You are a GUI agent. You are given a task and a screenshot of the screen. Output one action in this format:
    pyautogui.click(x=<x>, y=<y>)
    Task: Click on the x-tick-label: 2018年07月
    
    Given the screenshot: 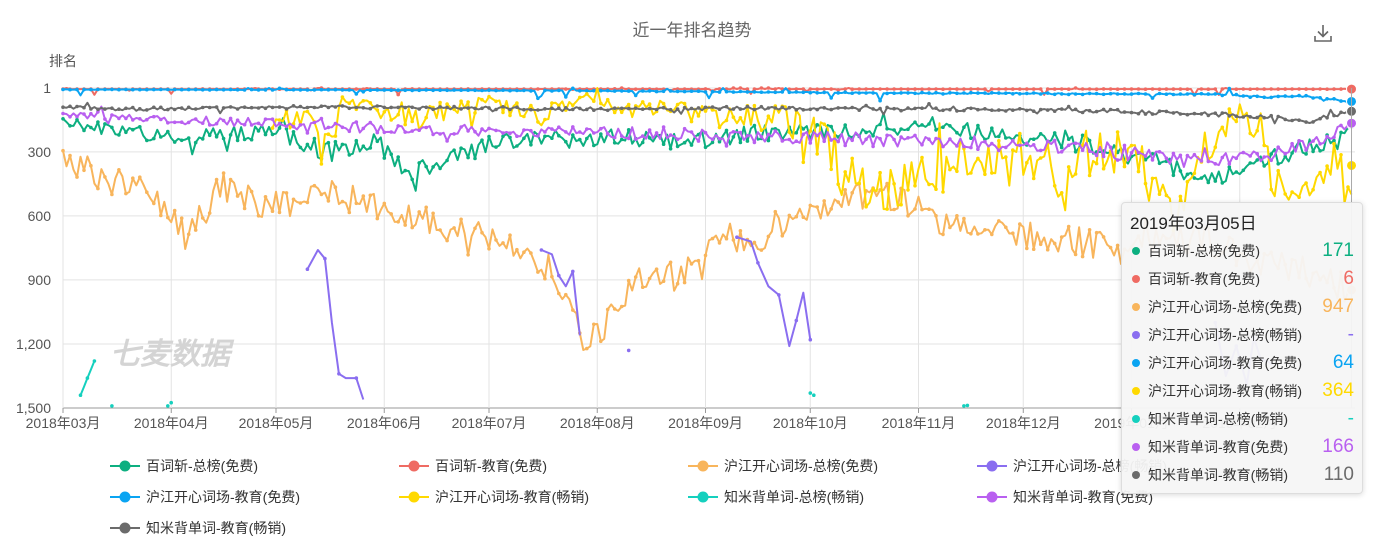 What is the action you would take?
    pyautogui.click(x=489, y=423)
    